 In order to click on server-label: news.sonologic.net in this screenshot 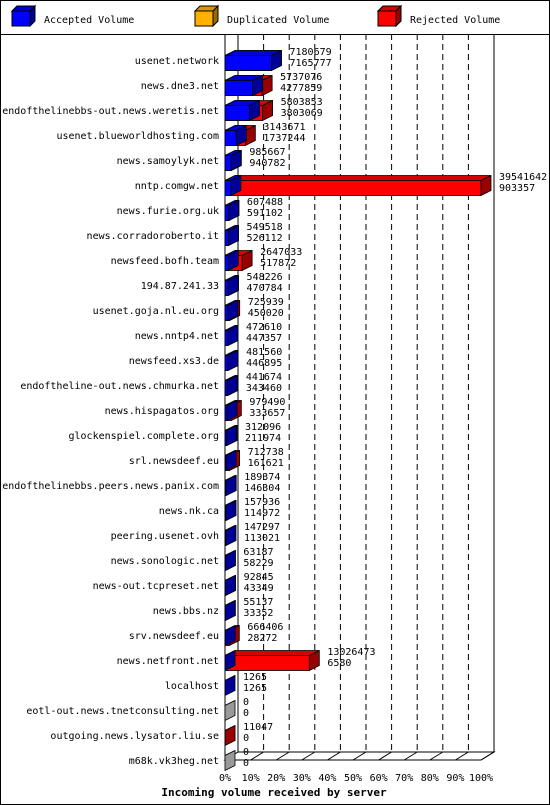, I will do `click(165, 561)`.